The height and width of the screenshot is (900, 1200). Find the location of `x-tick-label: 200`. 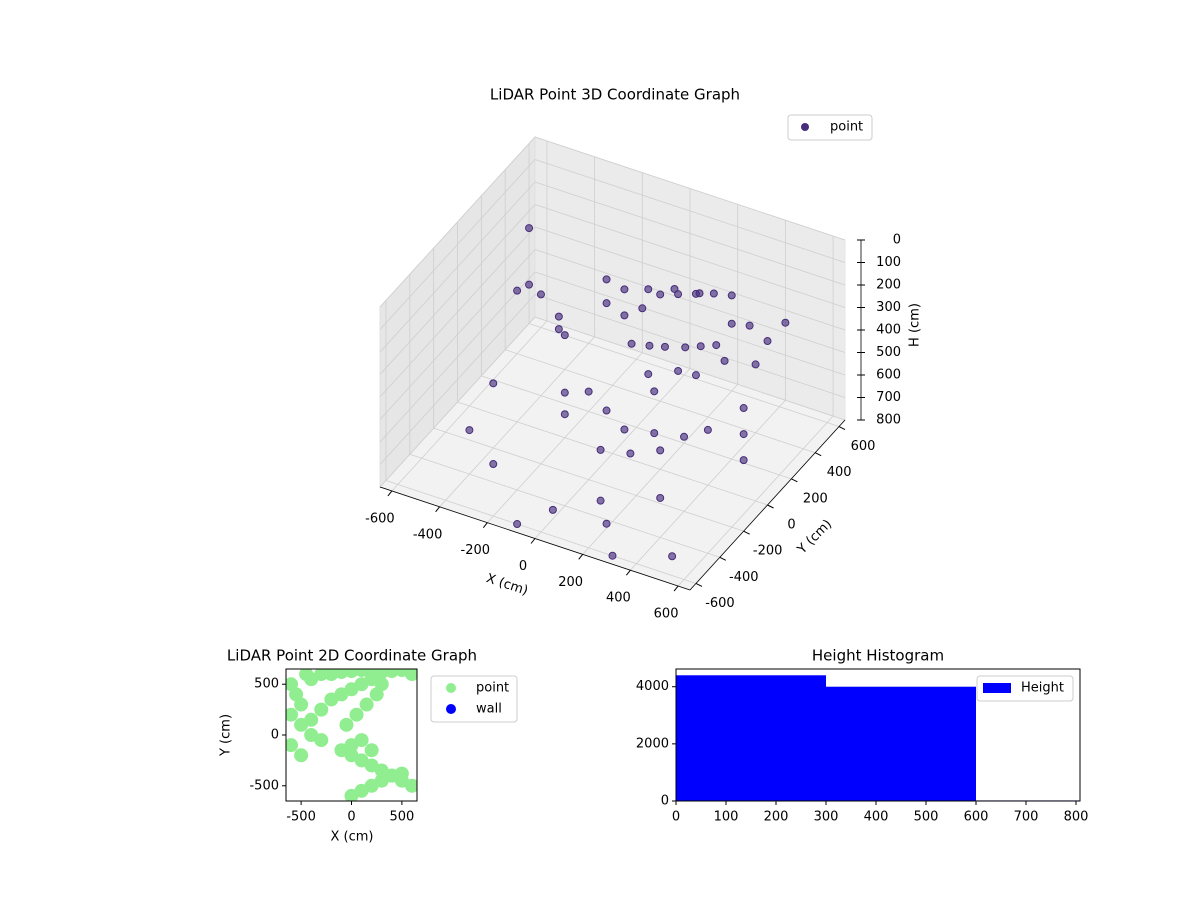

x-tick-label: 200 is located at coordinates (776, 817).